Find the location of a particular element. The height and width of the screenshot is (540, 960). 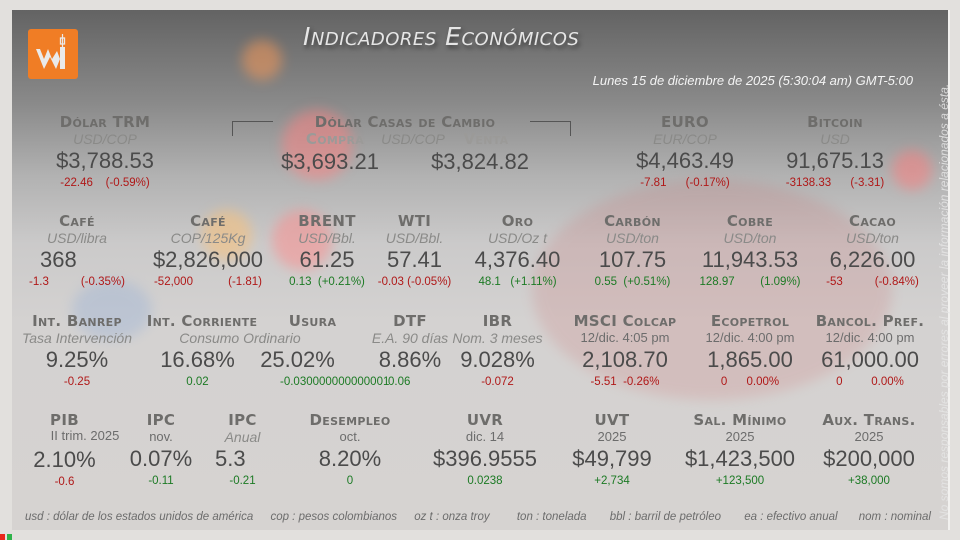

indicator-unit: oct. is located at coordinates (350, 436).